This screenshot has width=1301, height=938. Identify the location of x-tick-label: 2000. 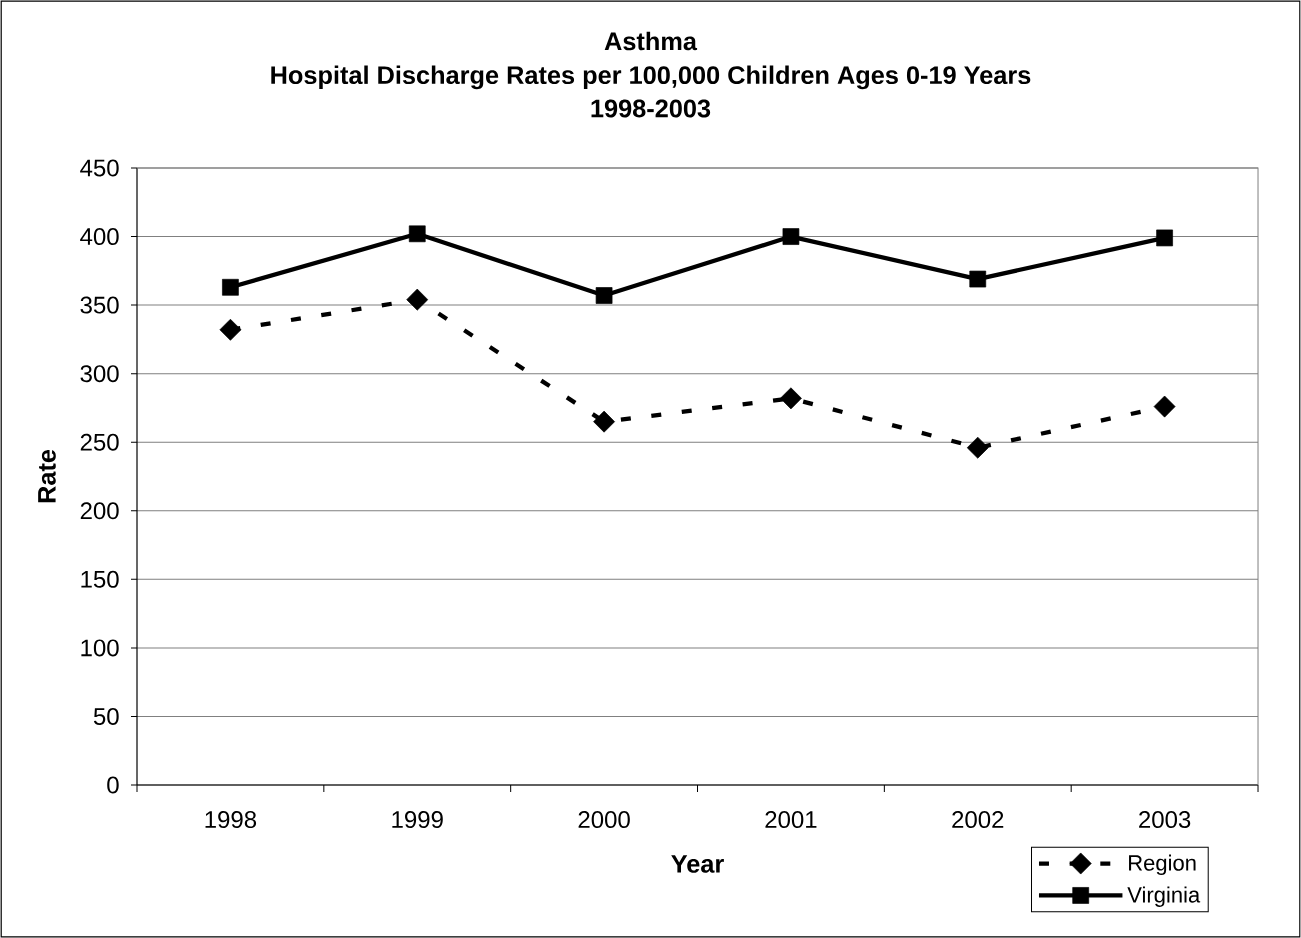
(604, 820).